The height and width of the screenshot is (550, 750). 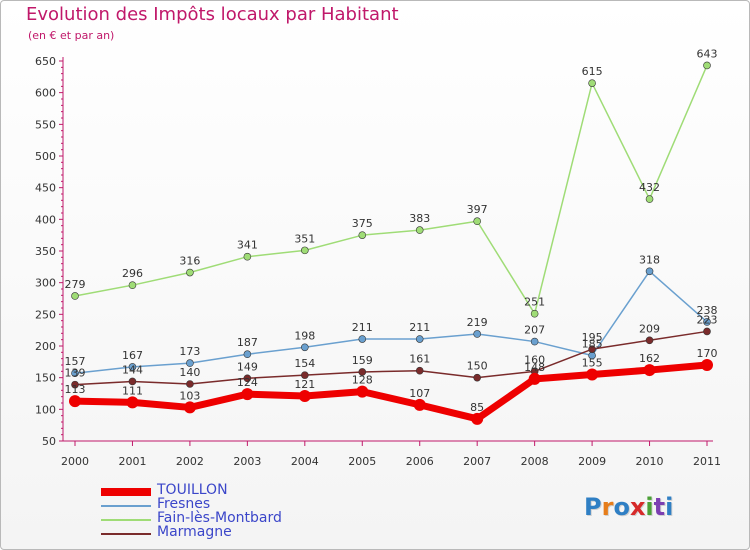 I want to click on y-tick-label: 500, so click(x=45, y=156).